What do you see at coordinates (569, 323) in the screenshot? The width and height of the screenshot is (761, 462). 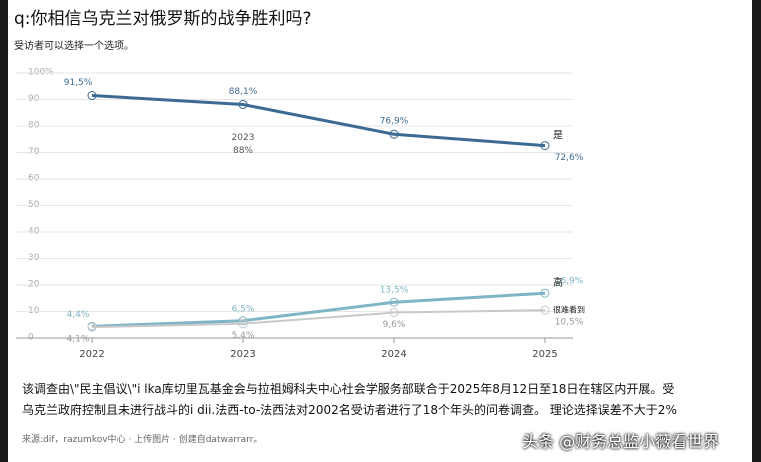 I see `value-label: 10,5%` at bounding box center [569, 323].